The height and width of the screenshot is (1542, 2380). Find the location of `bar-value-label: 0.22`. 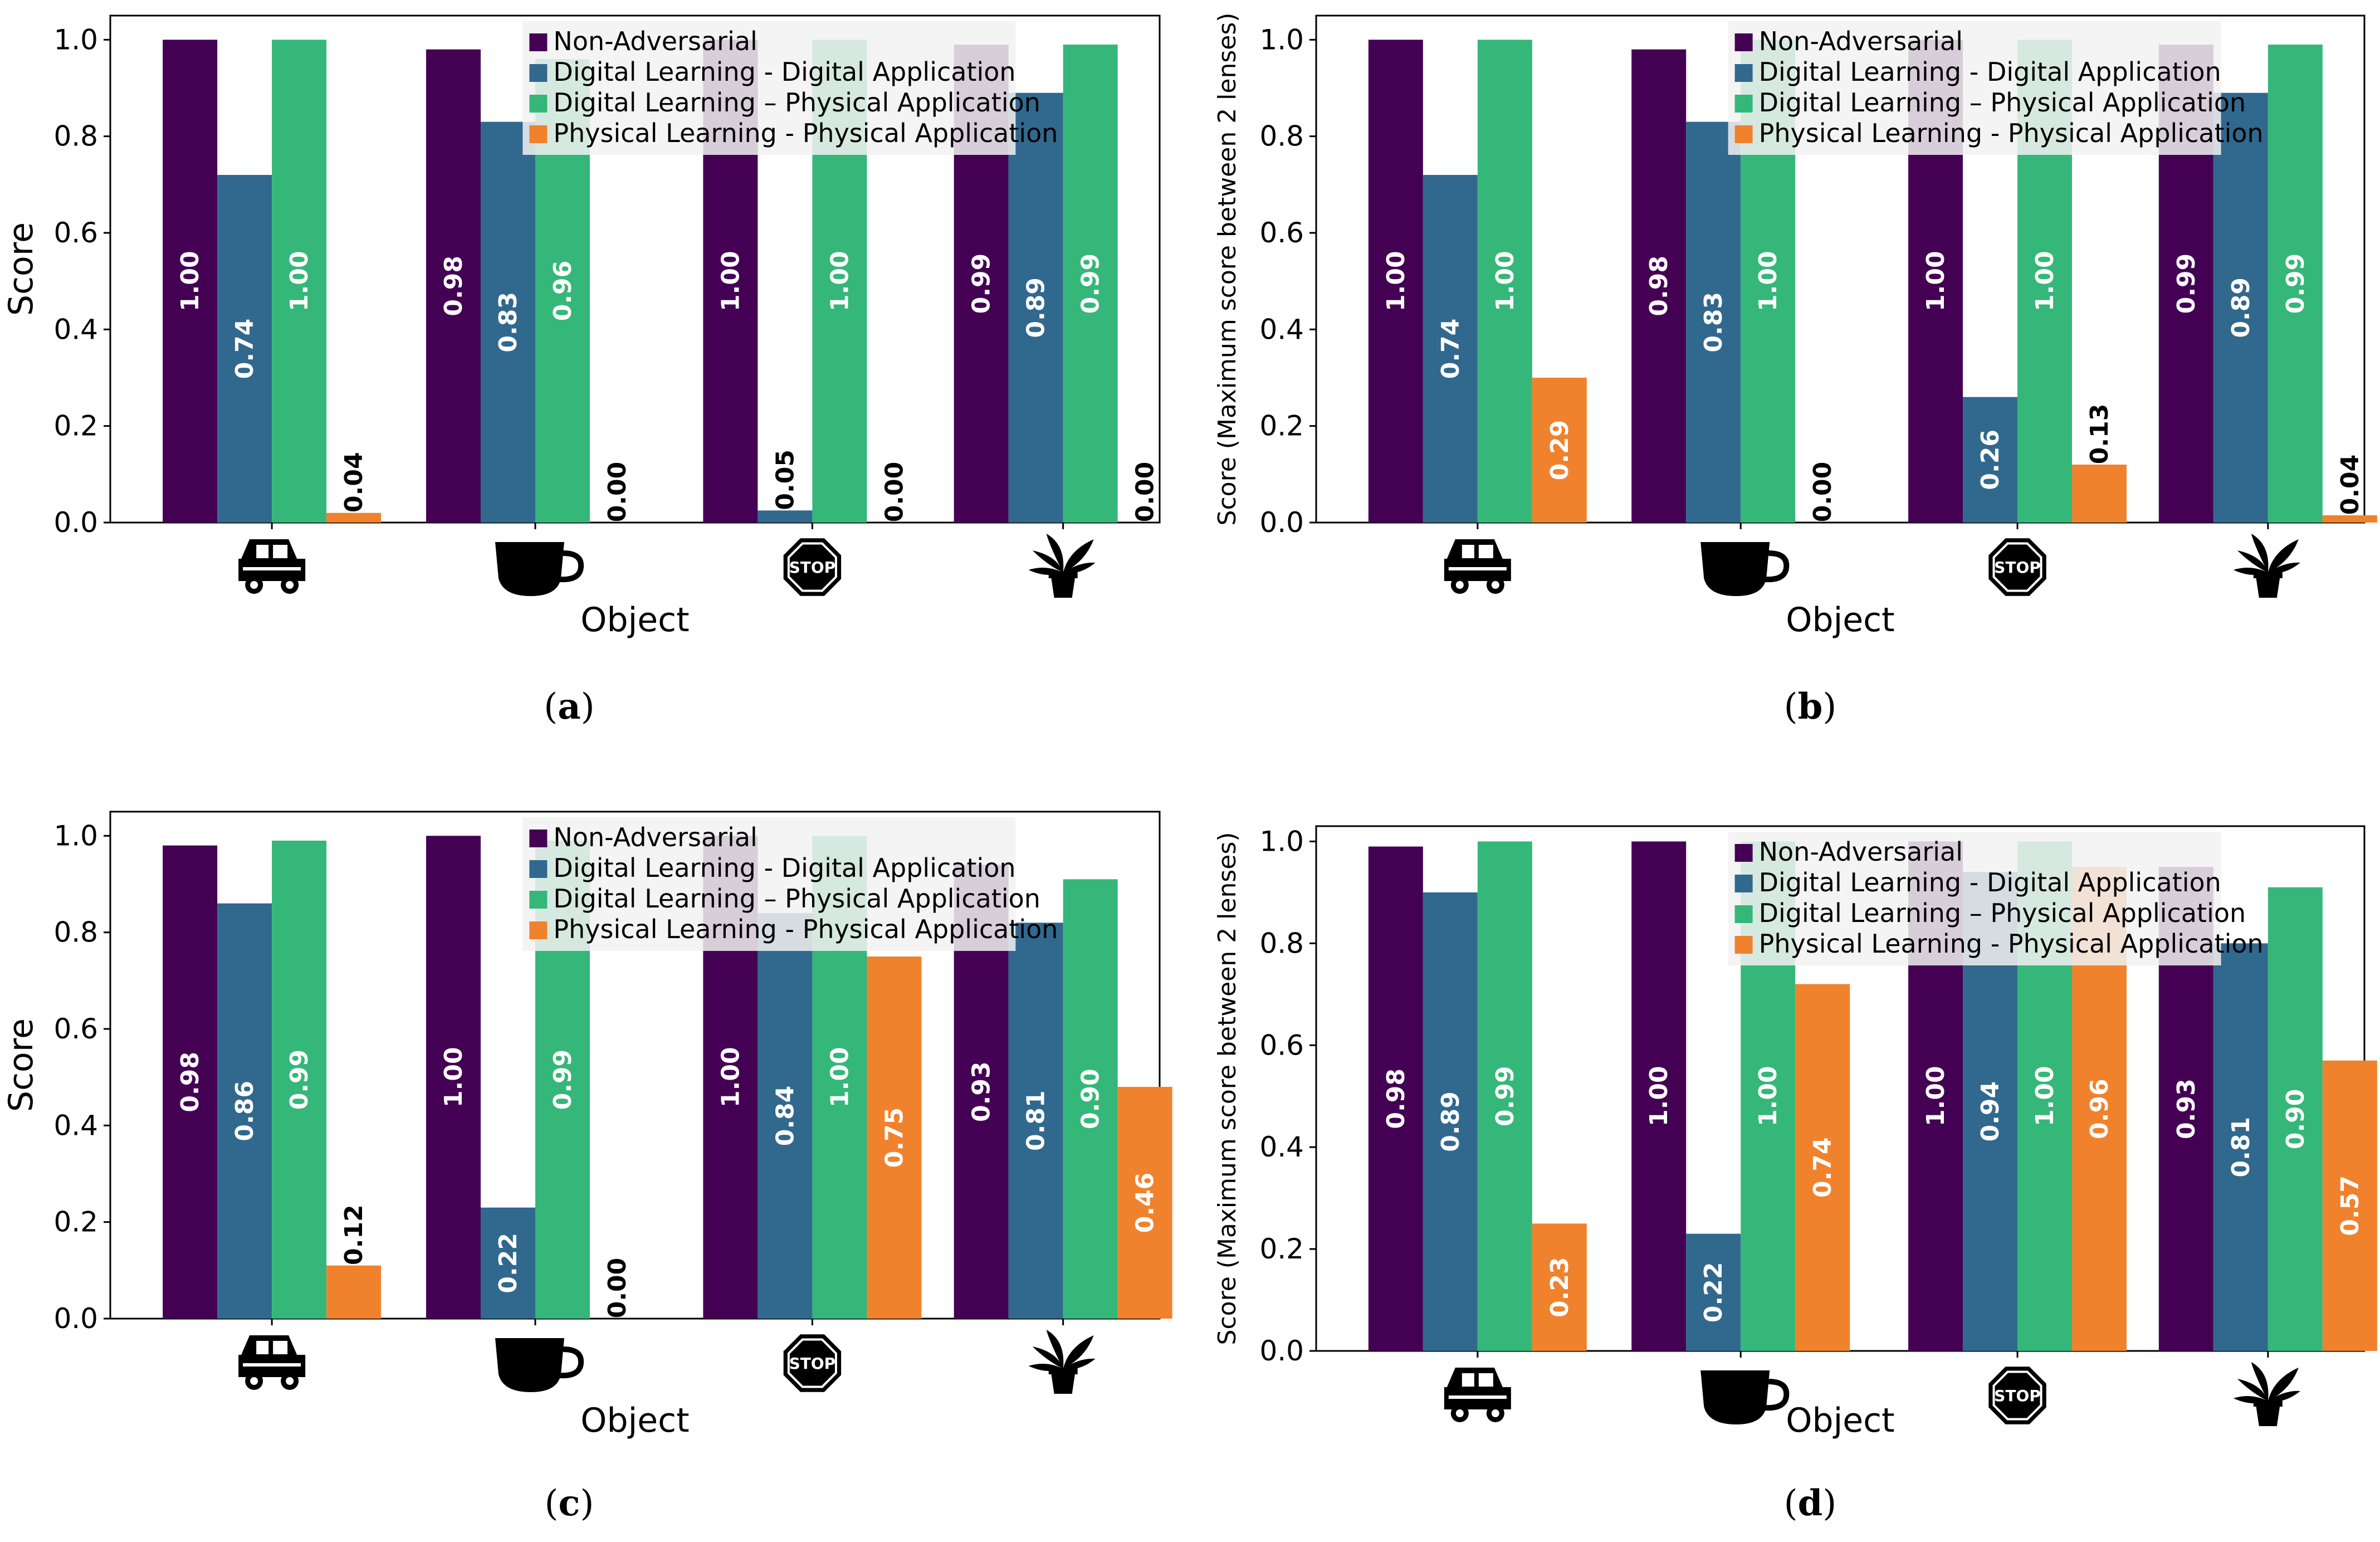

bar-value-label: 0.22 is located at coordinates (1713, 1293).